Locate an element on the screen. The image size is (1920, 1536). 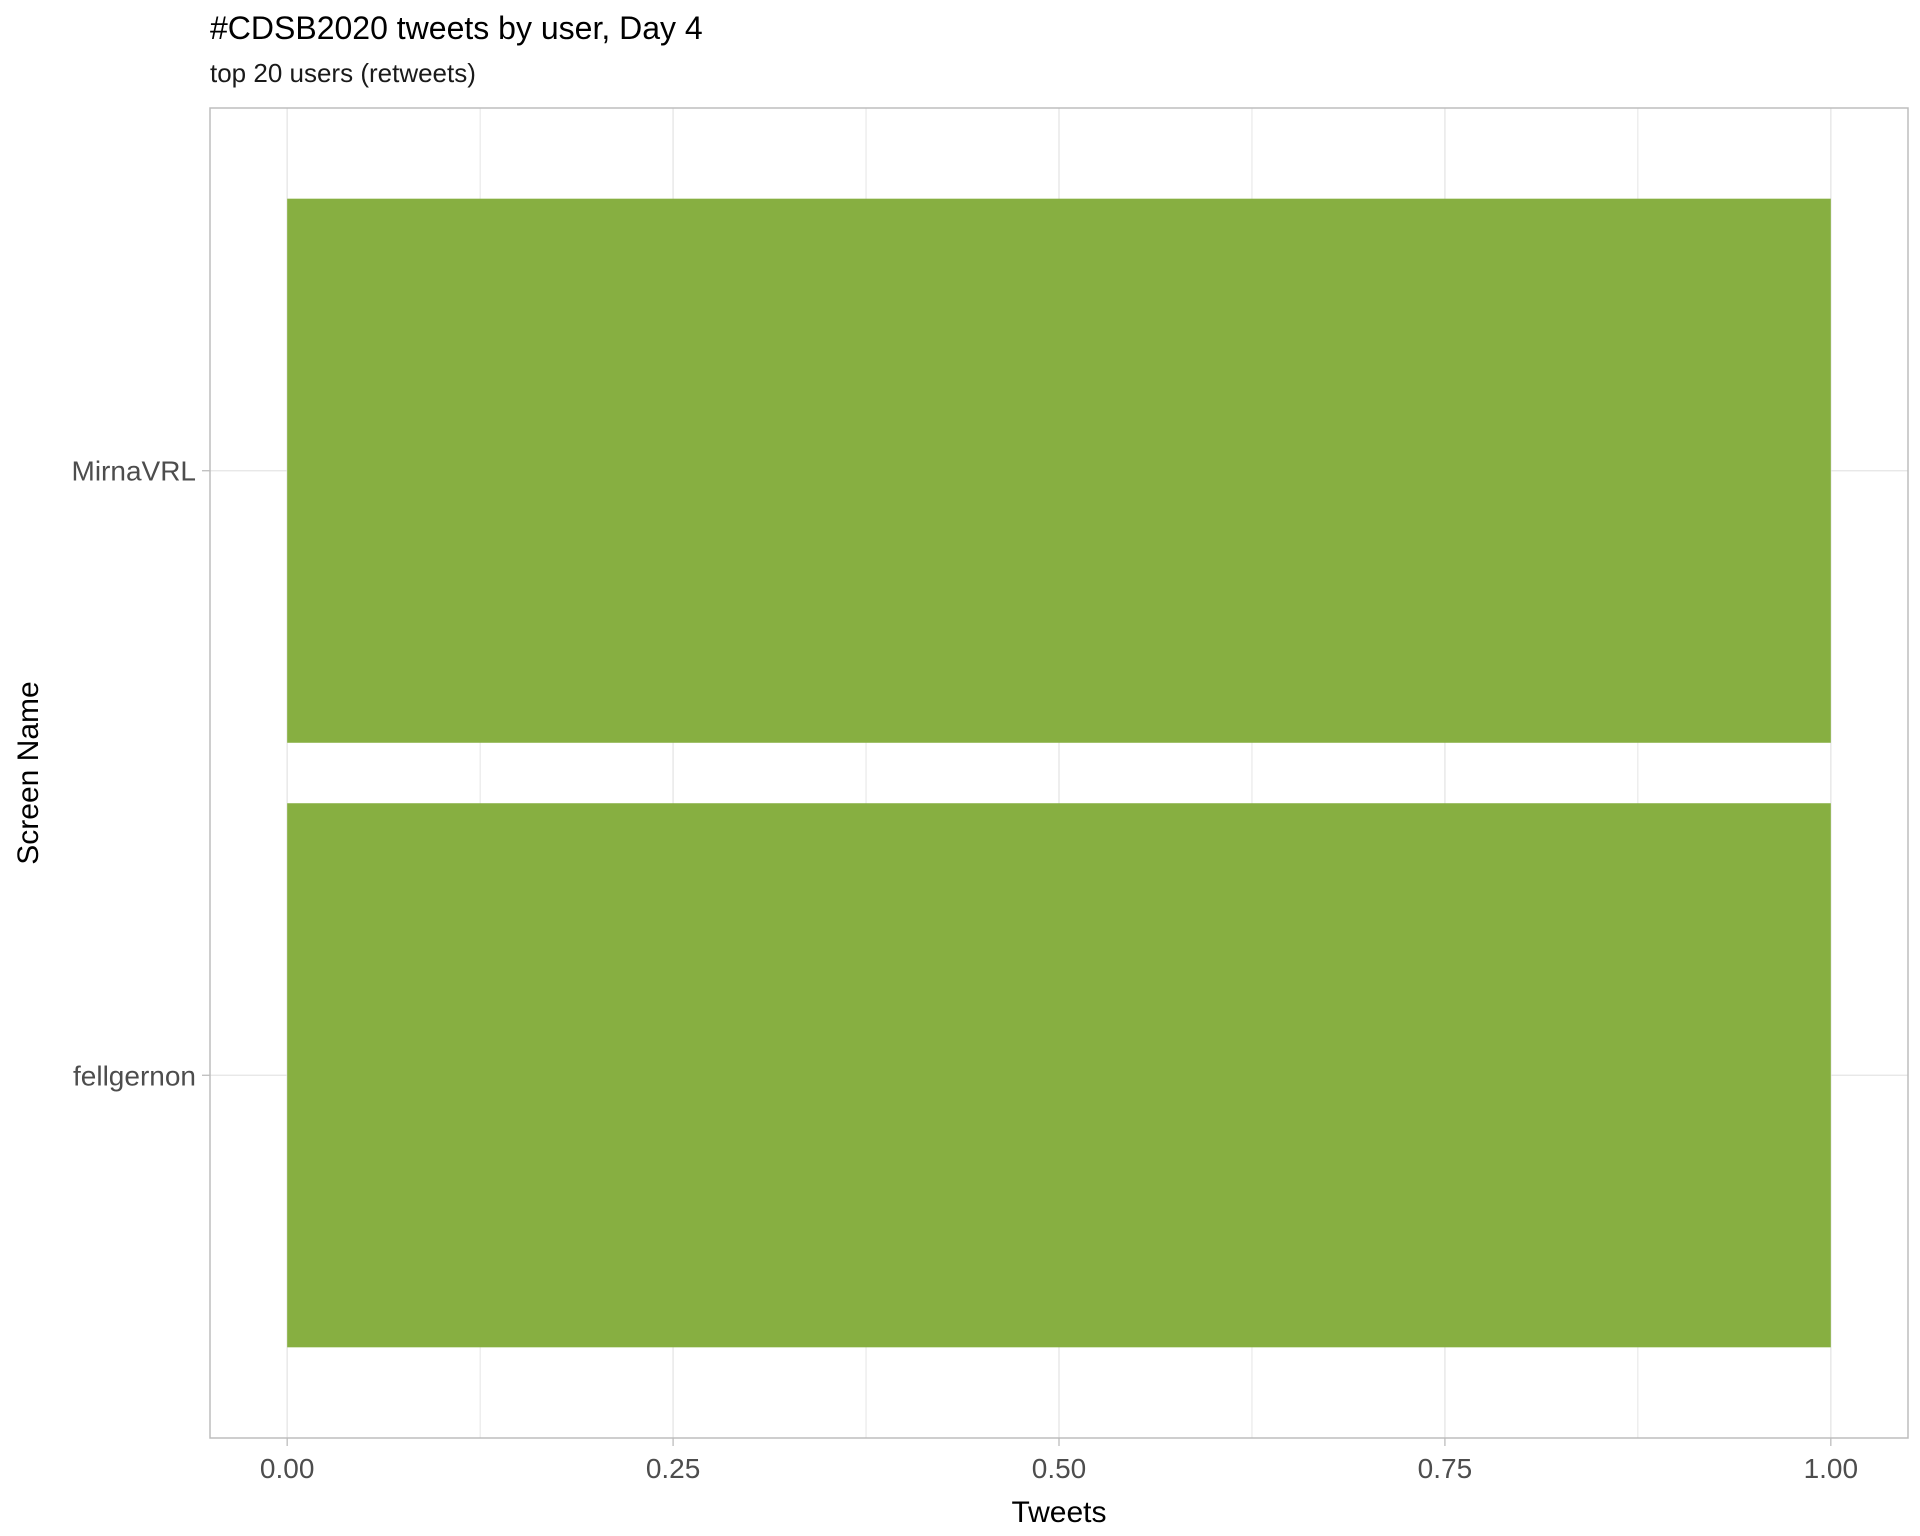
y-tick-label: fellgernon is located at coordinates (134, 1075).